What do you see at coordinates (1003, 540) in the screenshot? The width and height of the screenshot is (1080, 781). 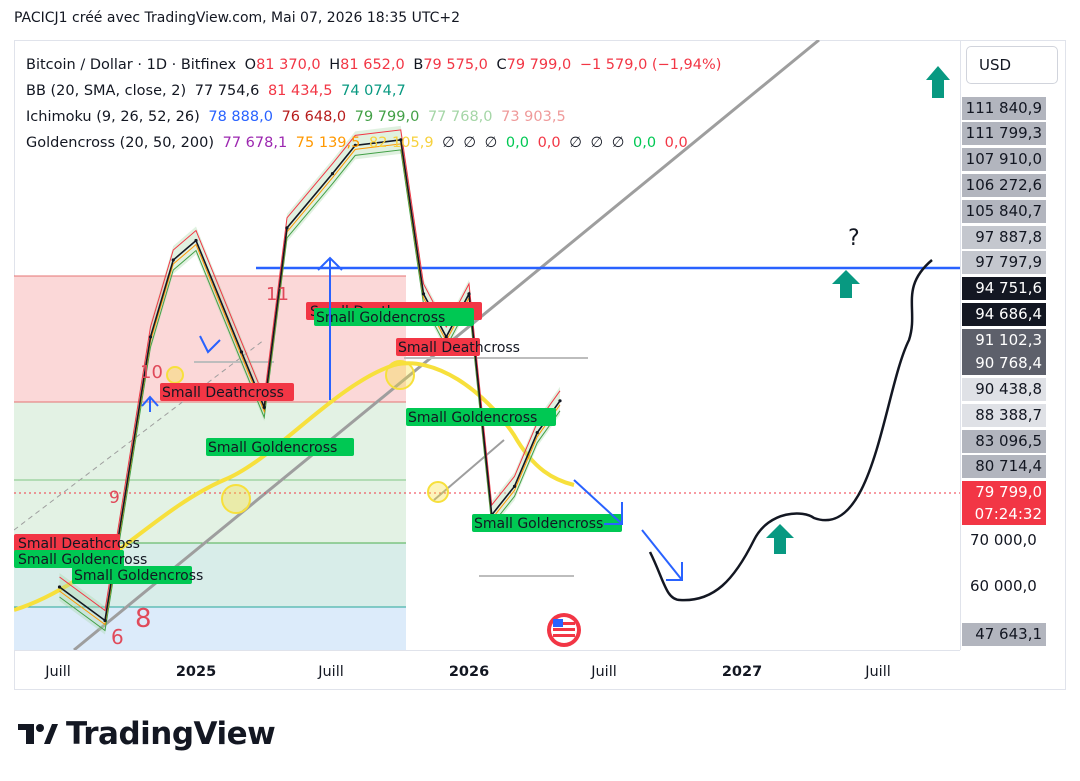 I see `axis-price: 70 000,0` at bounding box center [1003, 540].